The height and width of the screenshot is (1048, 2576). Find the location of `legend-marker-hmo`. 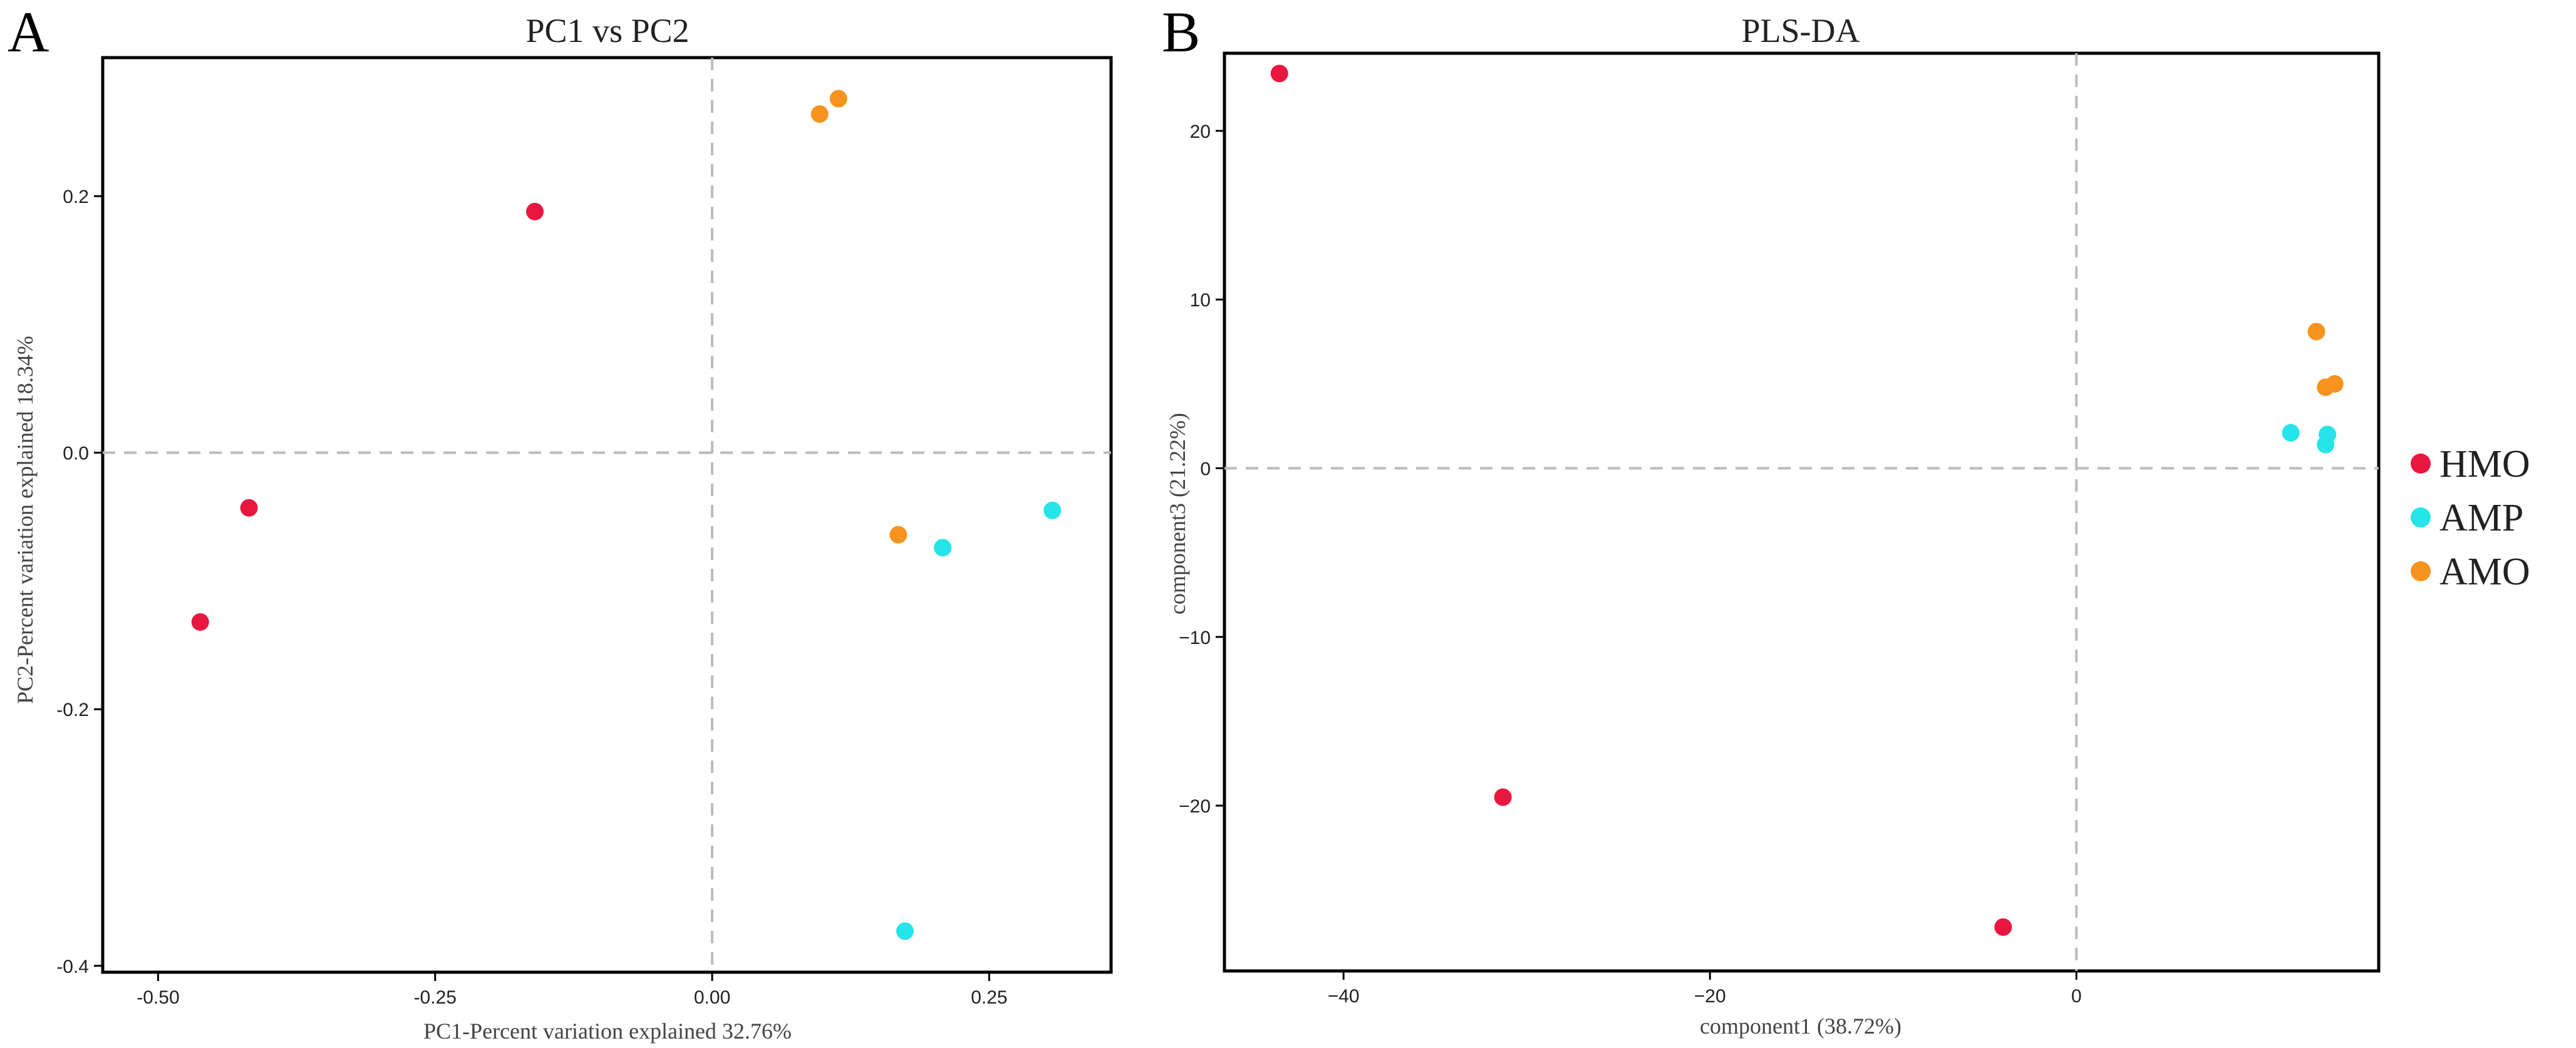

legend-marker-hmo is located at coordinates (2421, 464).